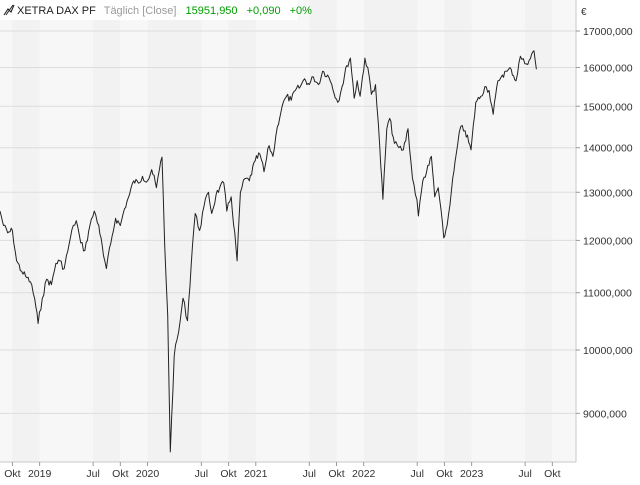 The height and width of the screenshot is (485, 640). I want to click on y-tick-label: 12000,000, so click(608, 241).